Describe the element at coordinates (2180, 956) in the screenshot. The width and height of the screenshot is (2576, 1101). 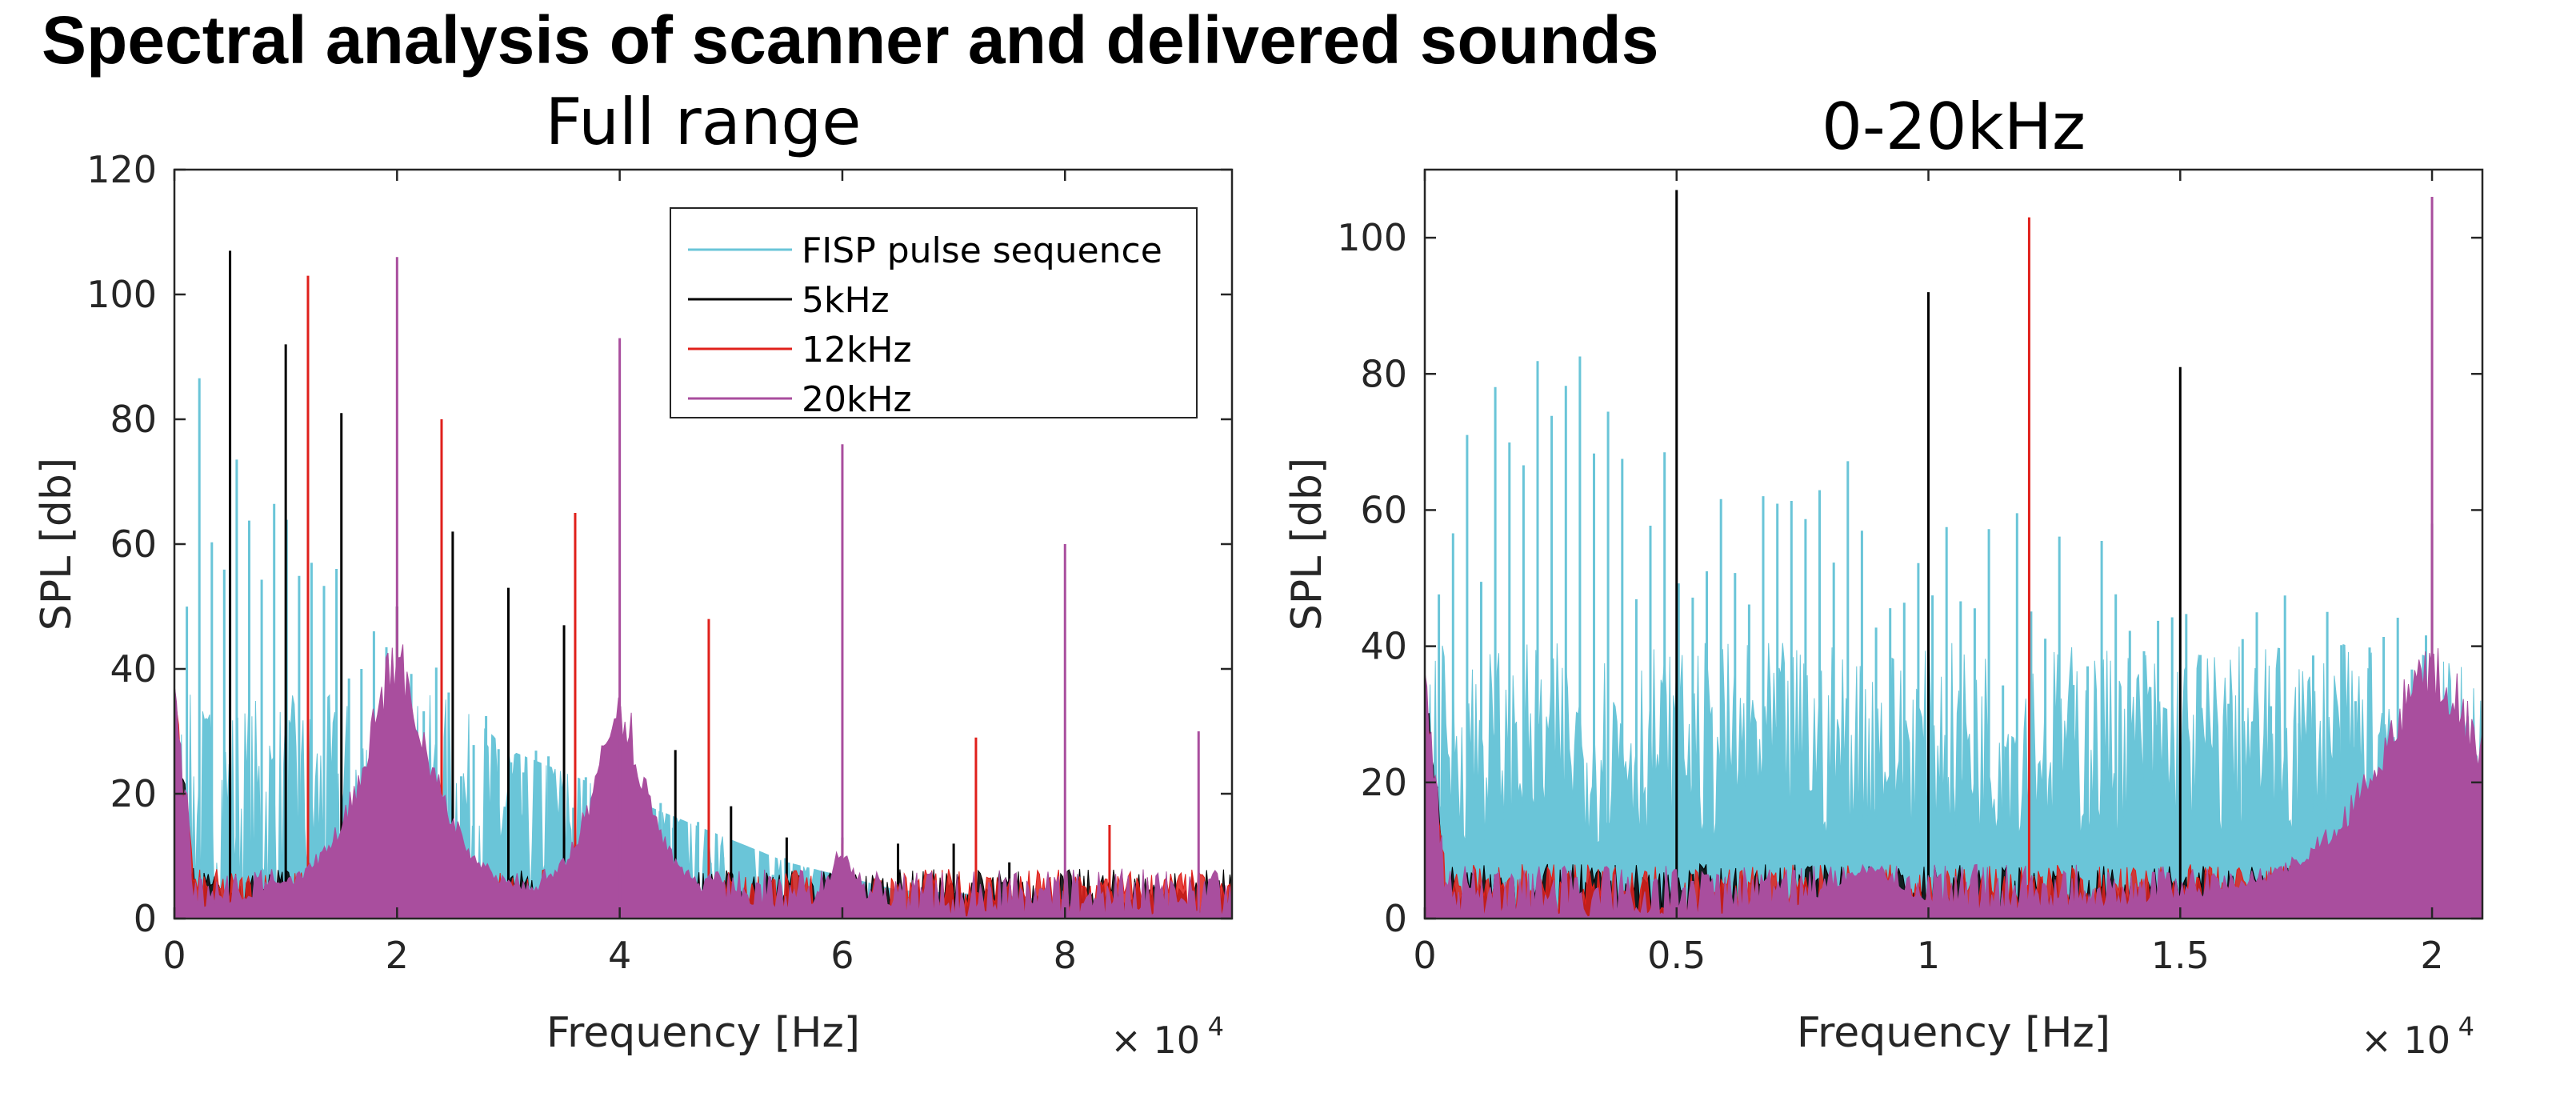
I see `x-tick-label: 1.5` at that location.